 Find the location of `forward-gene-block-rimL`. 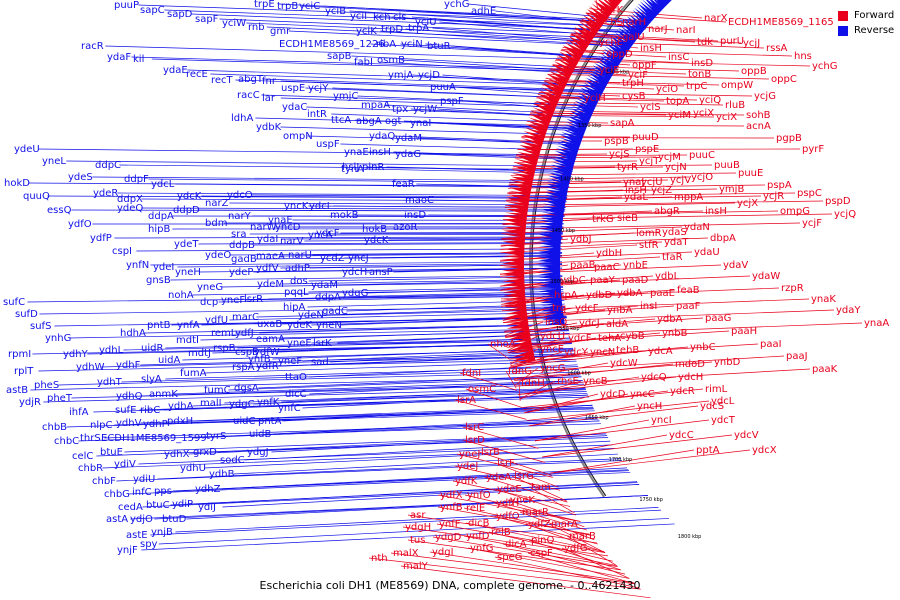

forward-gene-block-rimL is located at coordinates (529, 152).